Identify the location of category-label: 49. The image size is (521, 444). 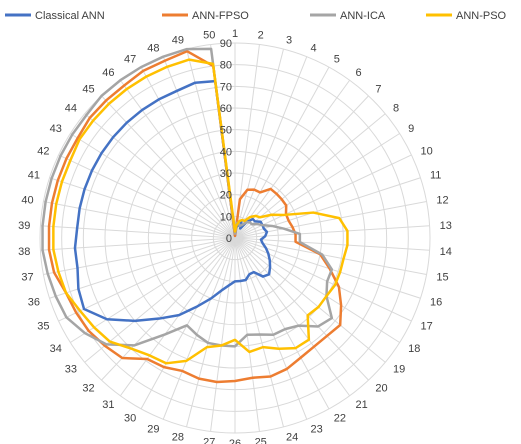
(178, 40).